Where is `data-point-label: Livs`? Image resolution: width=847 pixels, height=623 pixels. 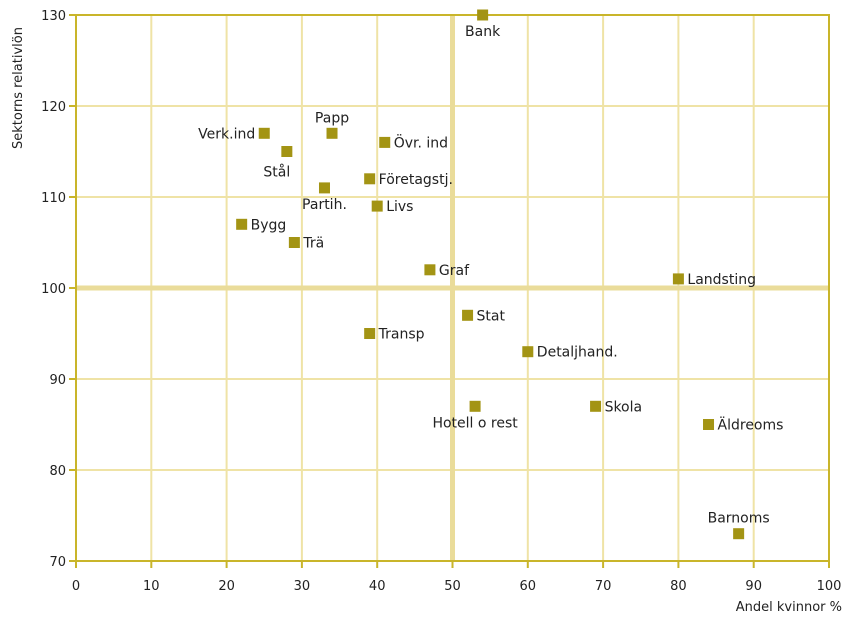 data-point-label: Livs is located at coordinates (399, 207).